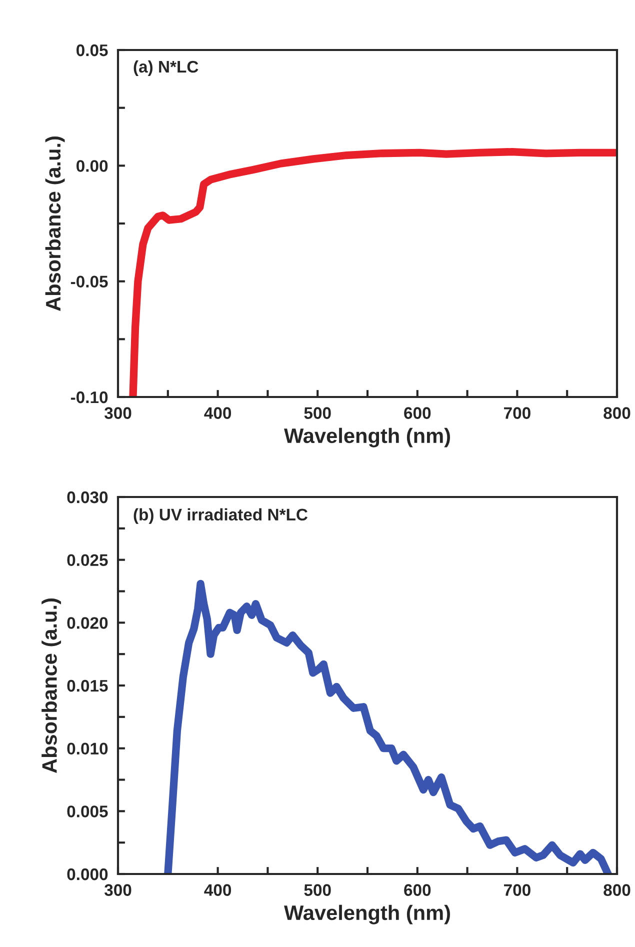 Image resolution: width=635 pixels, height=947 pixels. What do you see at coordinates (87, 560) in the screenshot?
I see `y-tick-label: 0.025` at bounding box center [87, 560].